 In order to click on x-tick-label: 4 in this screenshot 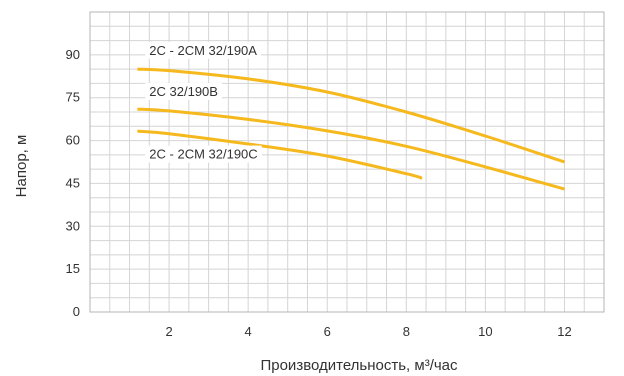, I will do `click(248, 331)`.